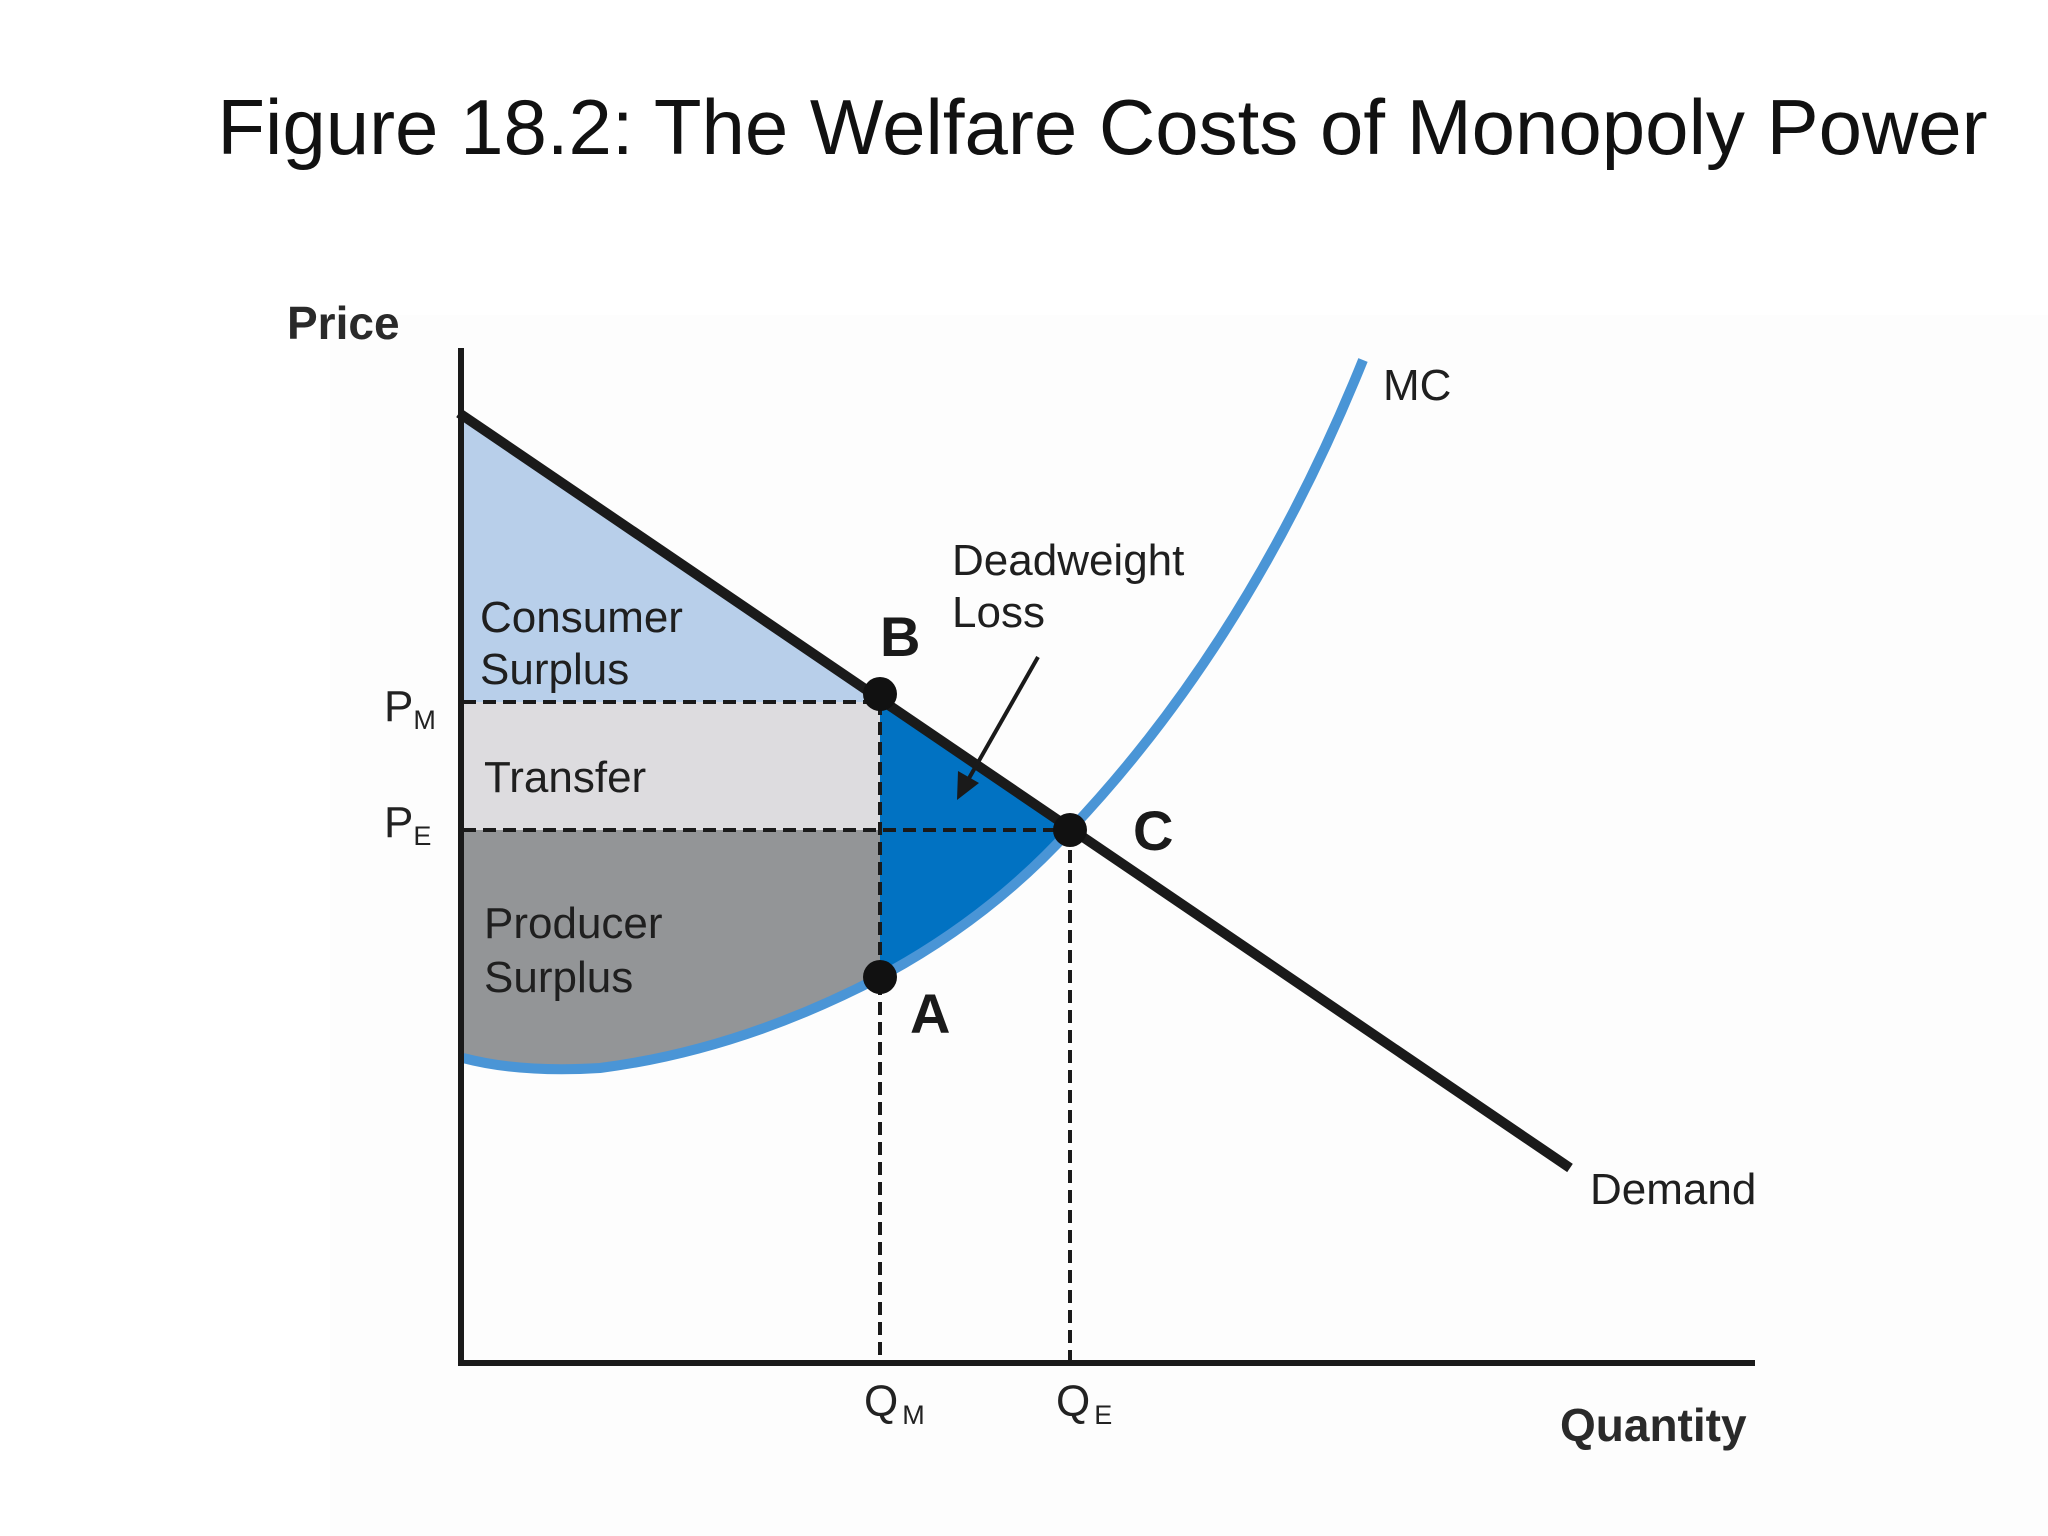 The height and width of the screenshot is (1536, 2048). What do you see at coordinates (1070, 830) in the screenshot?
I see `point-c-marker` at bounding box center [1070, 830].